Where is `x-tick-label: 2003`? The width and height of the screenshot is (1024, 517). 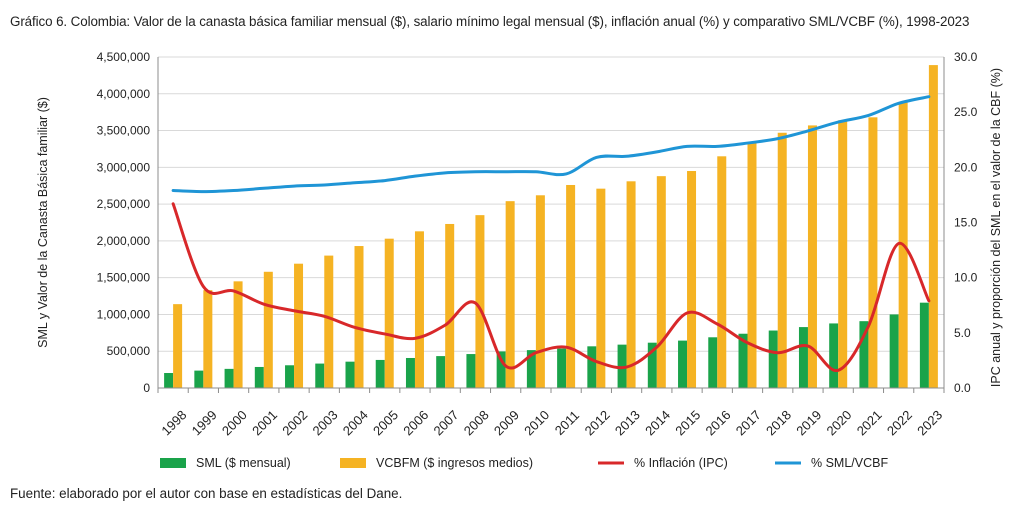 x-tick-label: 2003 is located at coordinates (325, 422).